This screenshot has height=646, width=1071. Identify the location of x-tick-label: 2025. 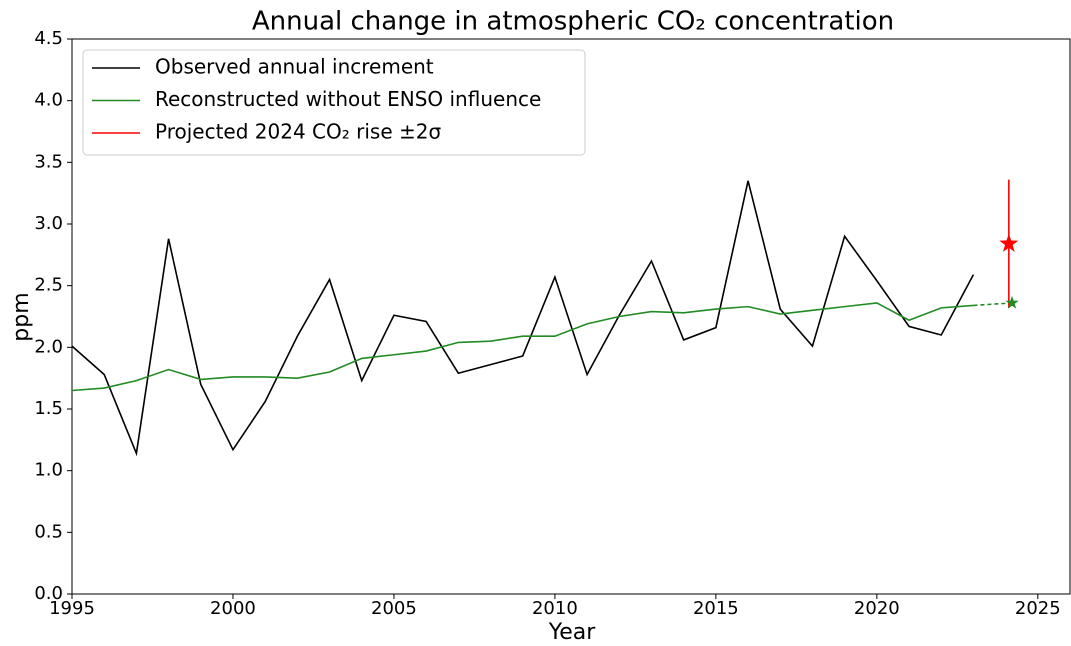
(1038, 608).